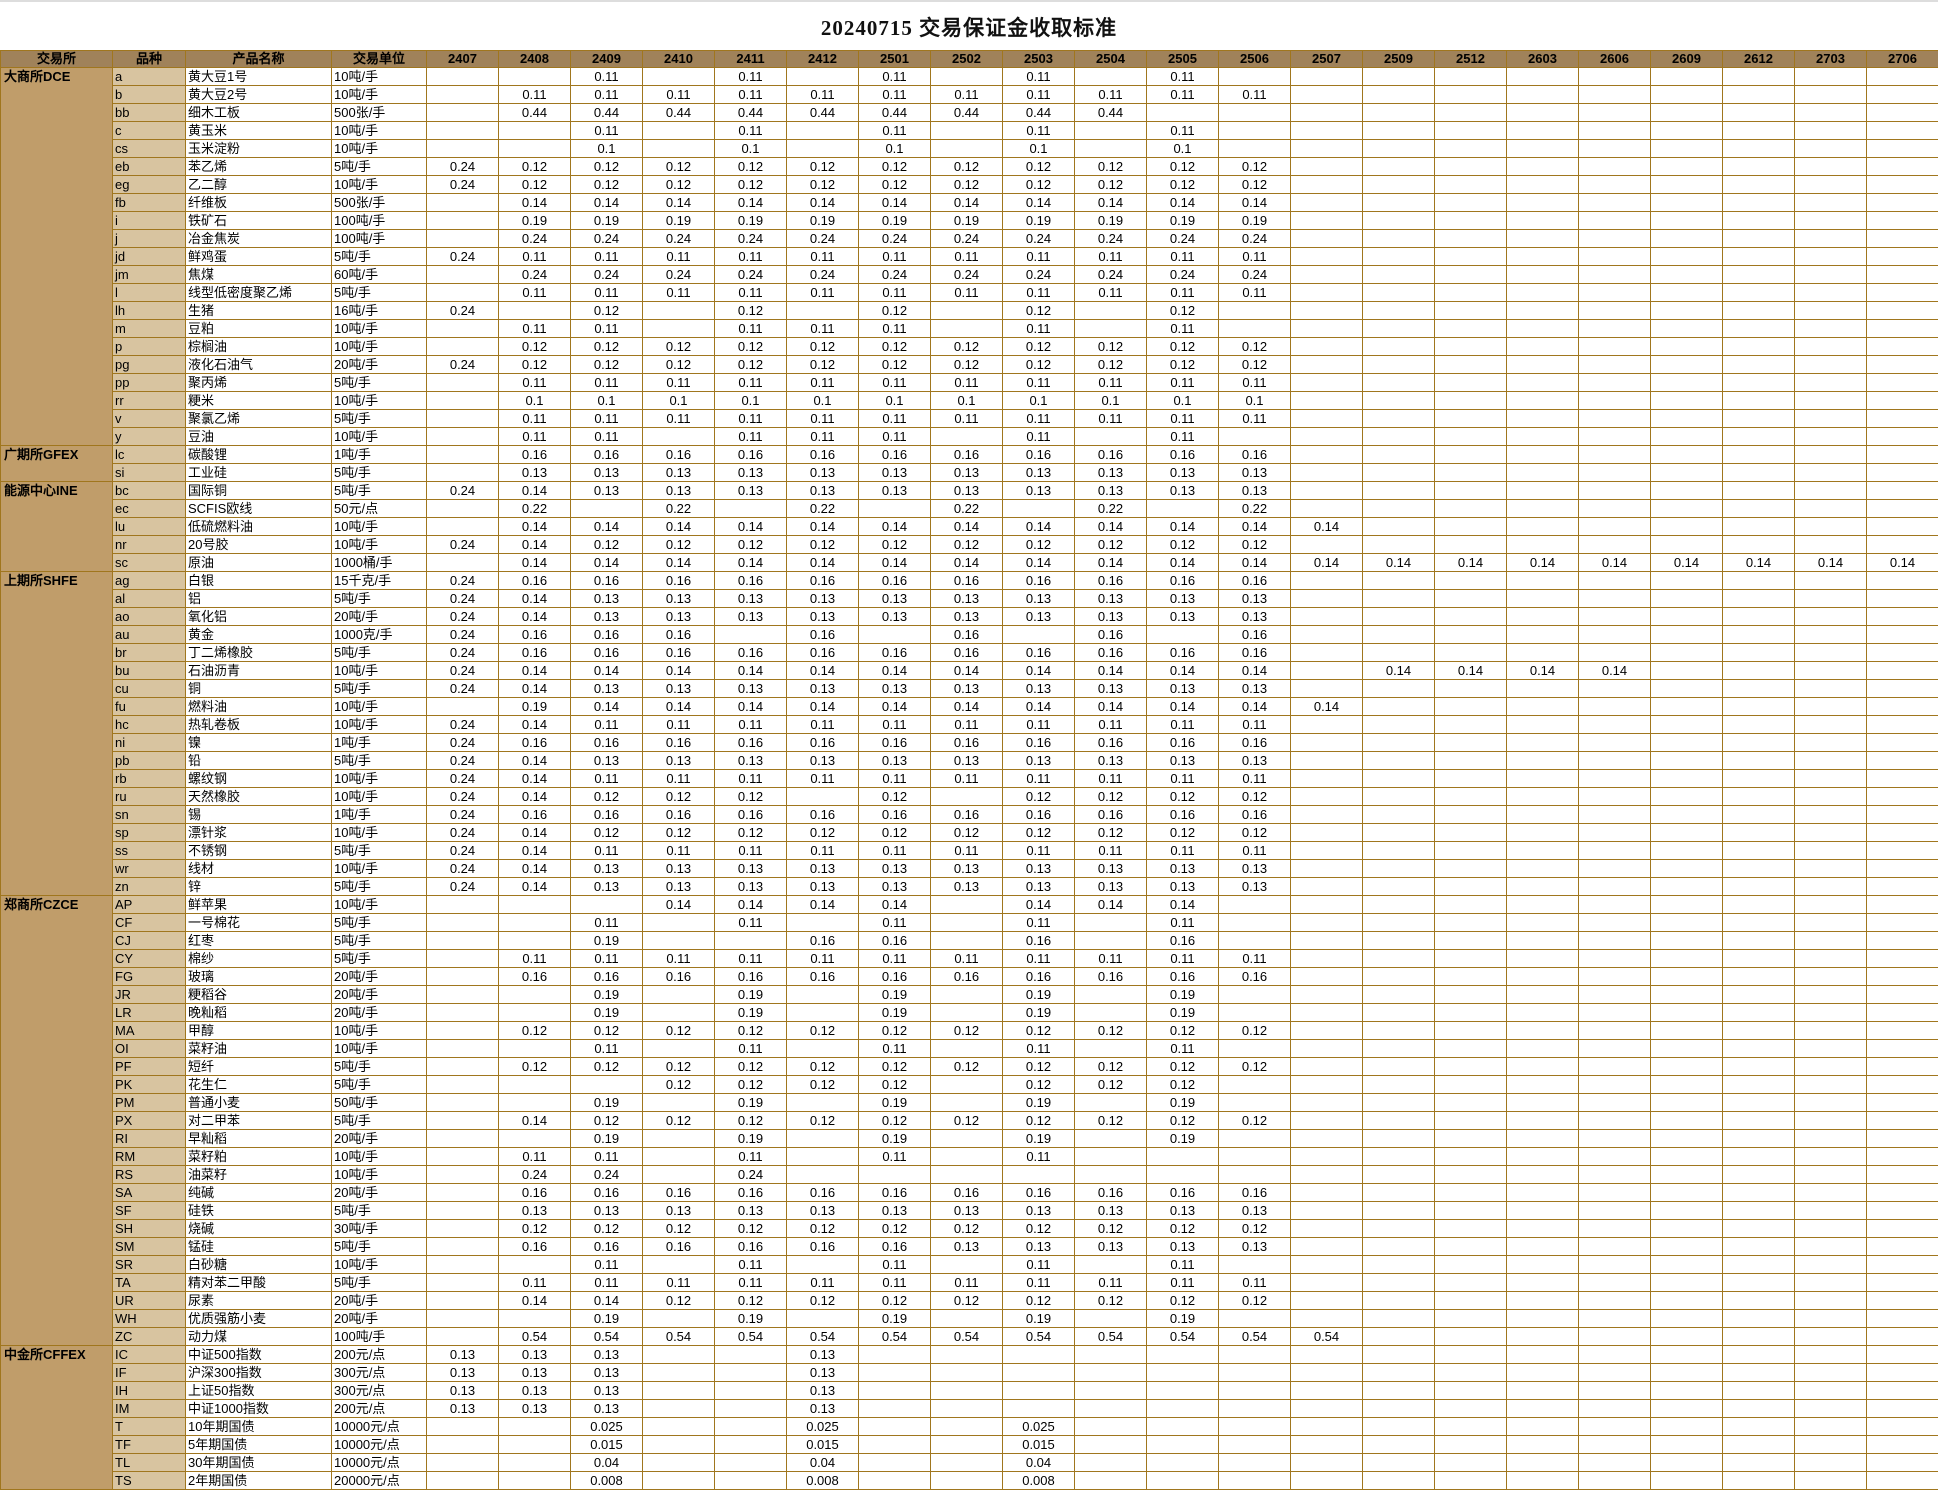 The width and height of the screenshot is (1938, 1491). Describe the element at coordinates (258, 364) in the screenshot. I see `product-name-cell: 液化石油气` at that location.